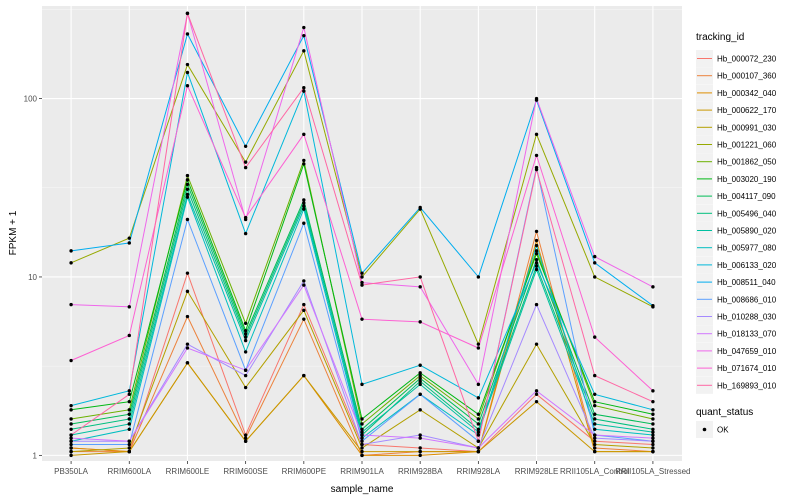 The width and height of the screenshot is (800, 500). I want to click on legend-shape-title: quant_status, so click(724, 412).